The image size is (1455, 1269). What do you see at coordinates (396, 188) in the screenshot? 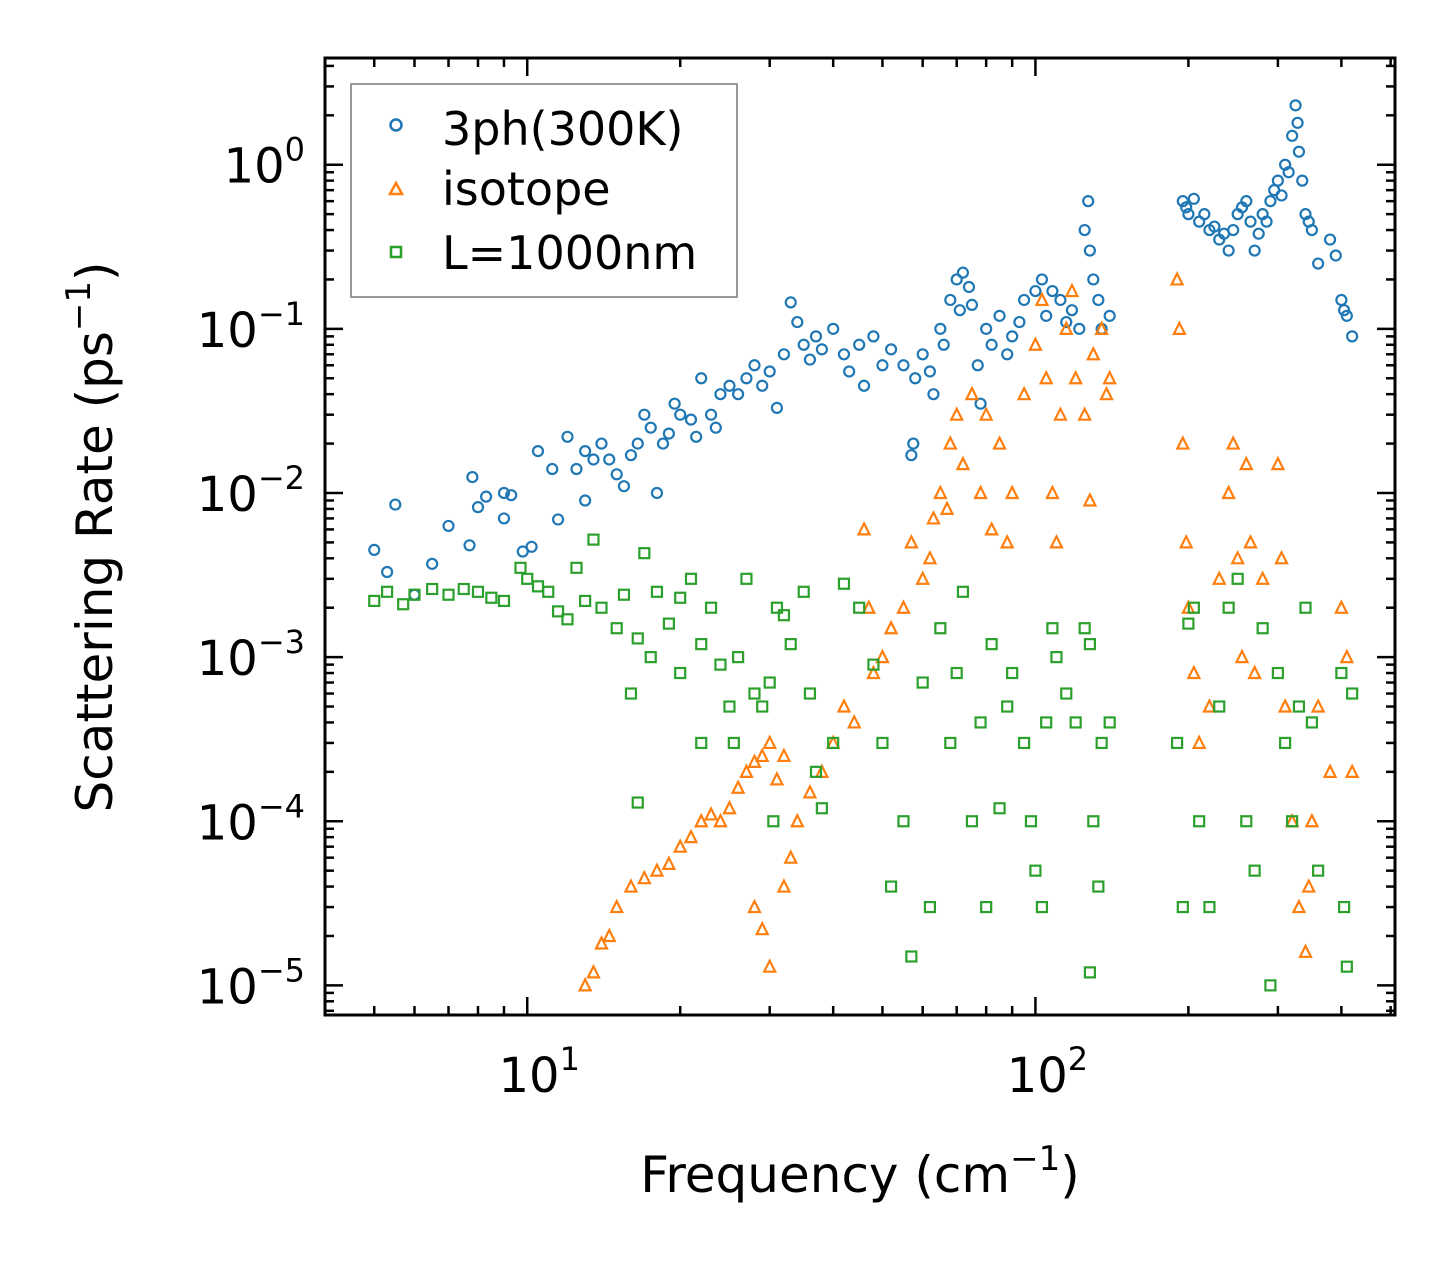
I see `legend-marker-isotope` at bounding box center [396, 188].